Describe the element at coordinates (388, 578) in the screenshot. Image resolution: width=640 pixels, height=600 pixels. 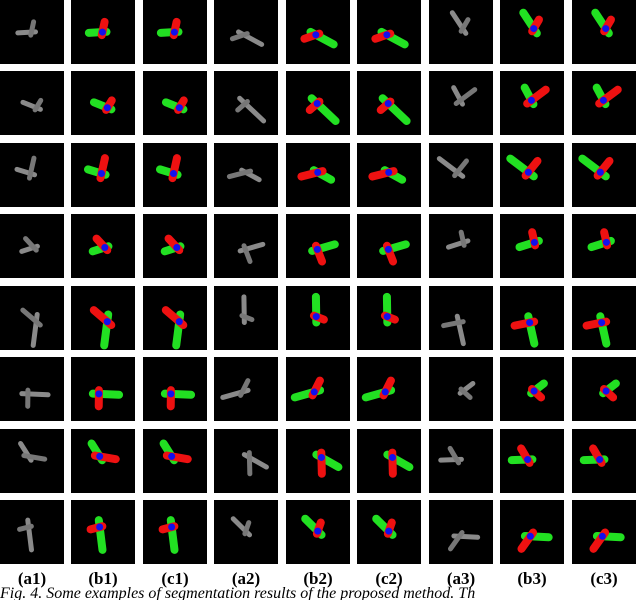
I see `column-label: (c2)` at that location.